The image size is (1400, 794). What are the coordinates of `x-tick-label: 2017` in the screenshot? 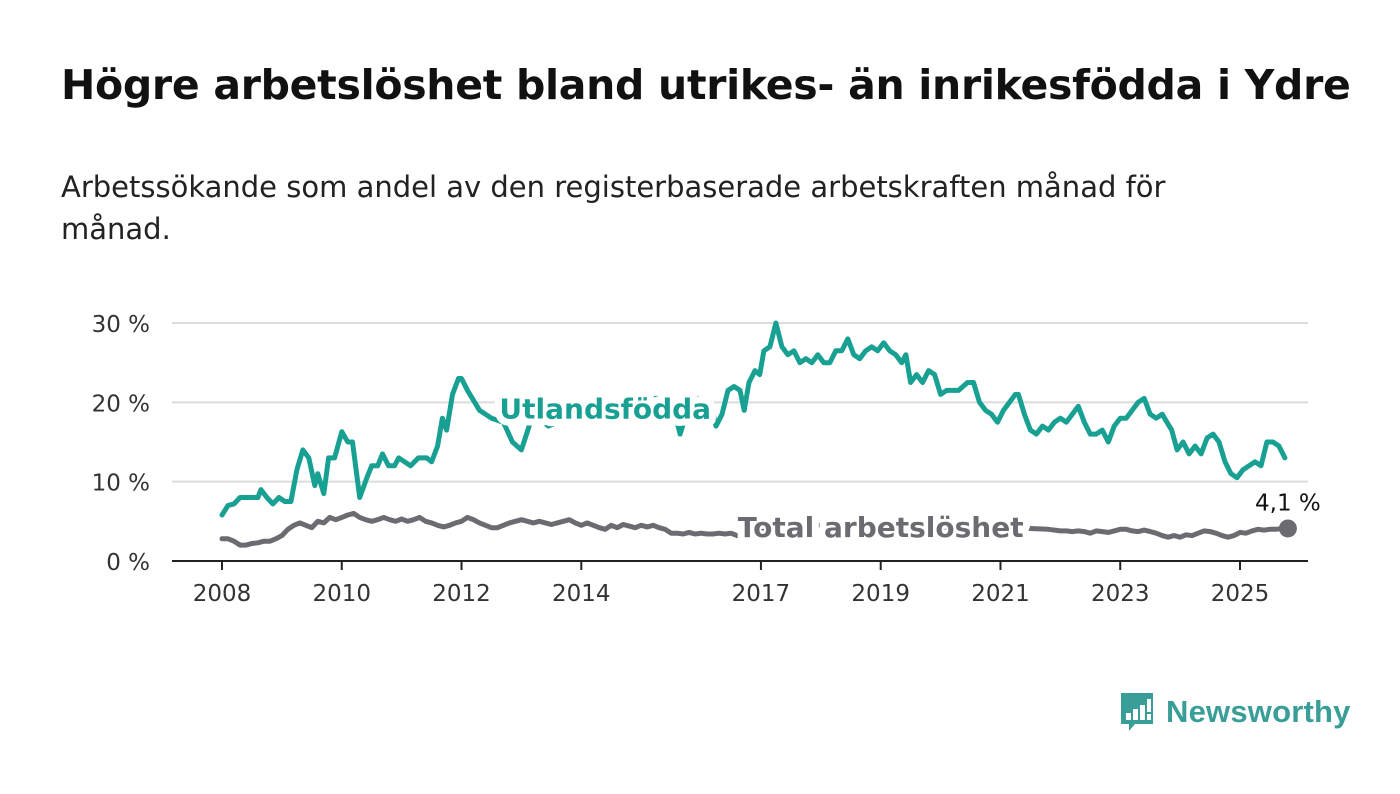 It's located at (761, 594).